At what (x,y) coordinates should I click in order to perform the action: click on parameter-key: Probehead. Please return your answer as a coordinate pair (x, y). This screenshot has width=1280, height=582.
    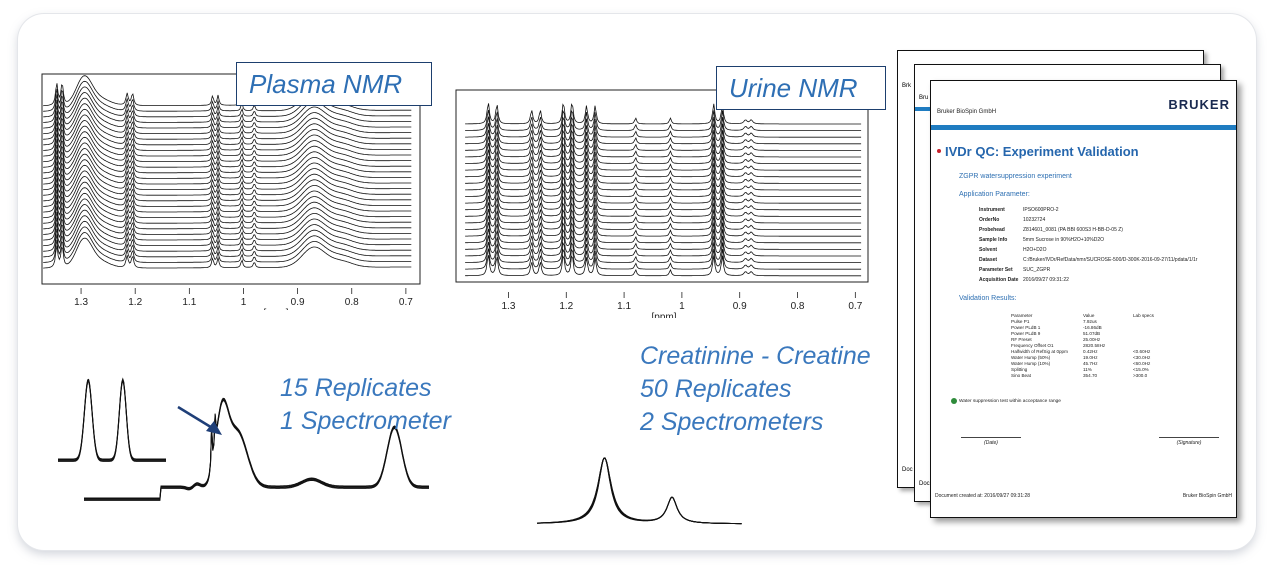
    Looking at the image, I should click on (992, 230).